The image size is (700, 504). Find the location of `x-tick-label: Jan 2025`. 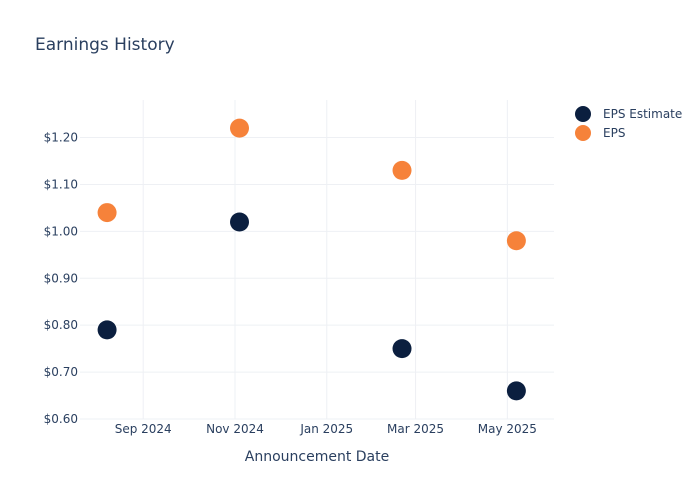

x-tick-label: Jan 2025 is located at coordinates (326, 429).